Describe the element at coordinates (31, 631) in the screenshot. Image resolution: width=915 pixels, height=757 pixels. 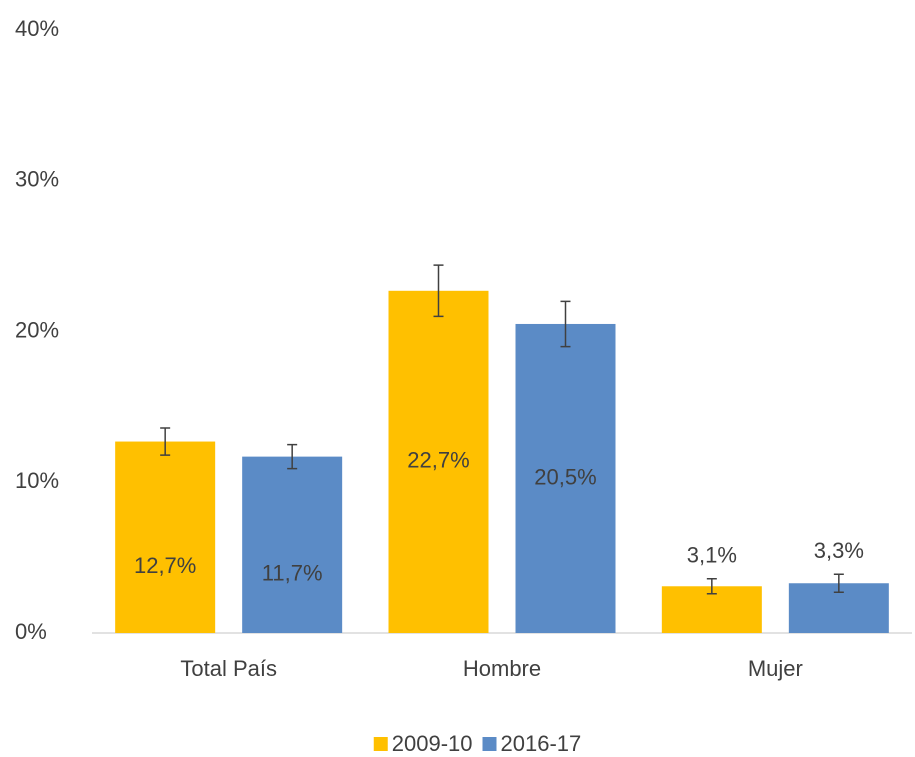
I see `y-tick-label: 0%` at that location.